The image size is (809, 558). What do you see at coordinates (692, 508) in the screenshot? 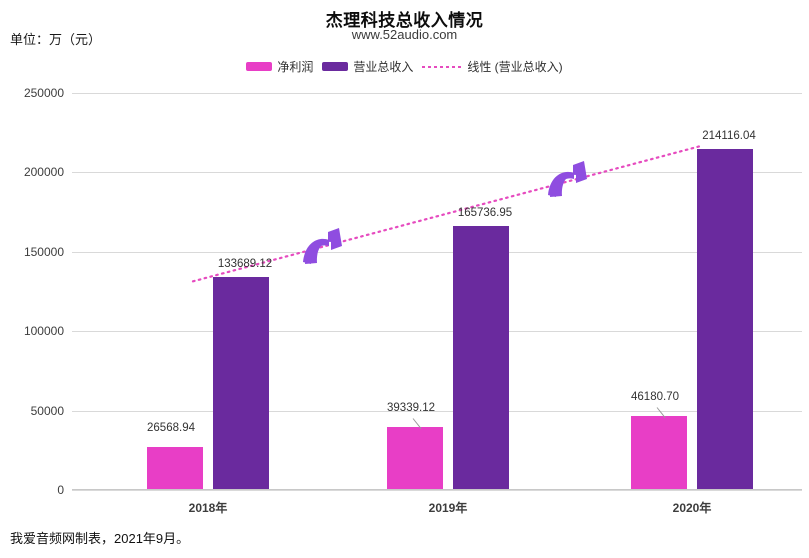
I see `x-axis-label-2020年: 2020年` at bounding box center [692, 508].